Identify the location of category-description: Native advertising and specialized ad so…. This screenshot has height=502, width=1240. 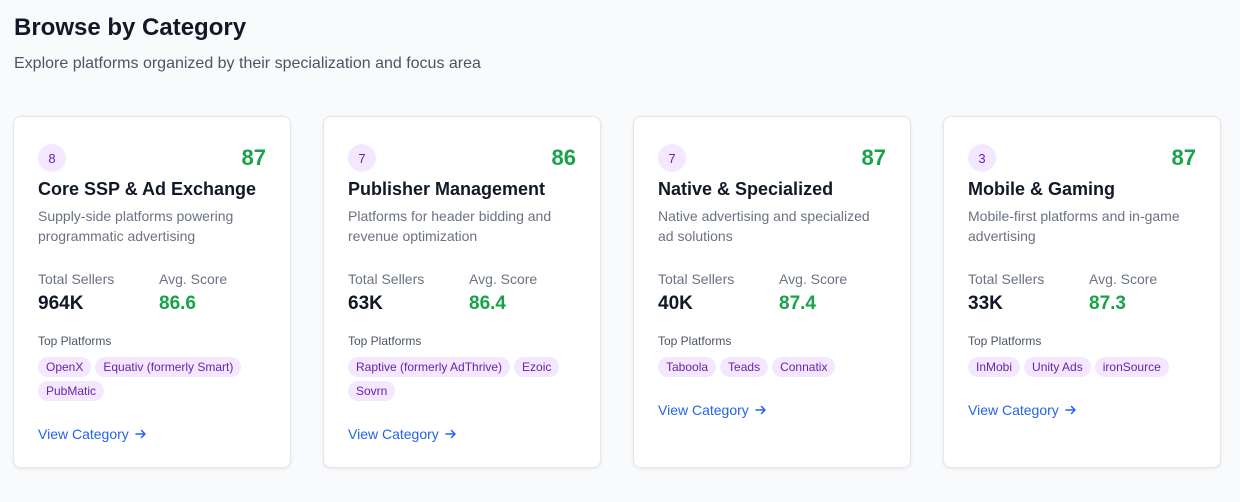
(764, 226).